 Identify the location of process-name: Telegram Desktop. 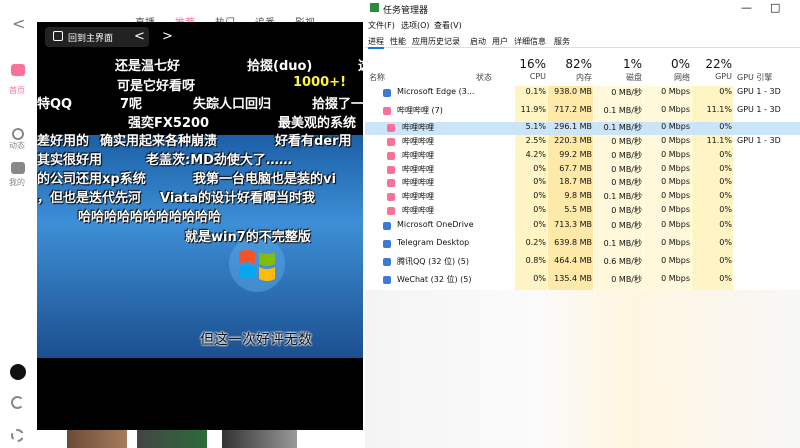
(433, 242).